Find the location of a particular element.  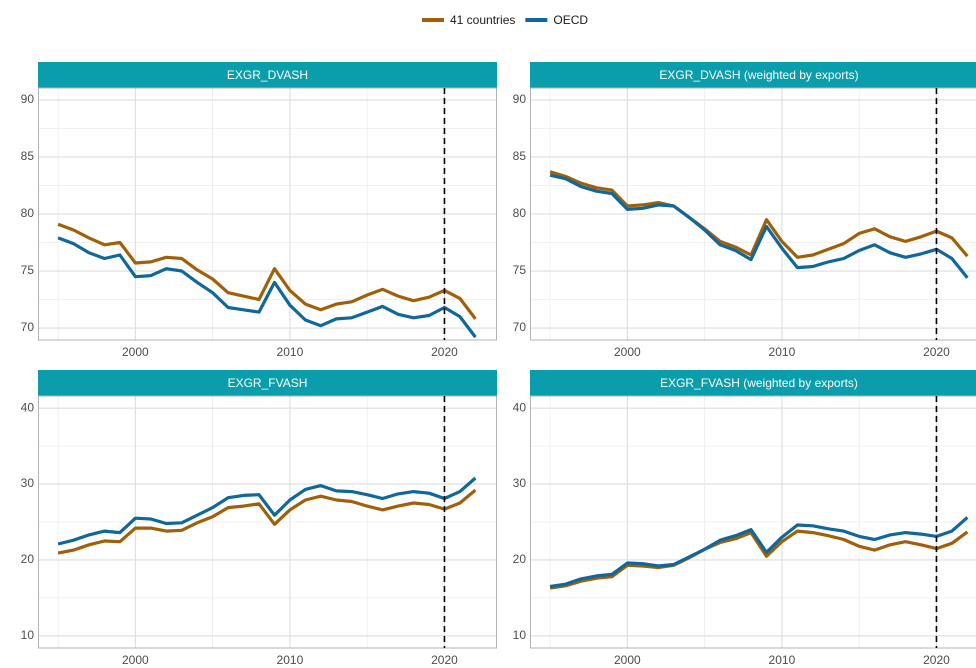

strip-title: EXGR_DVASH (weighted by exports) is located at coordinates (758, 75).